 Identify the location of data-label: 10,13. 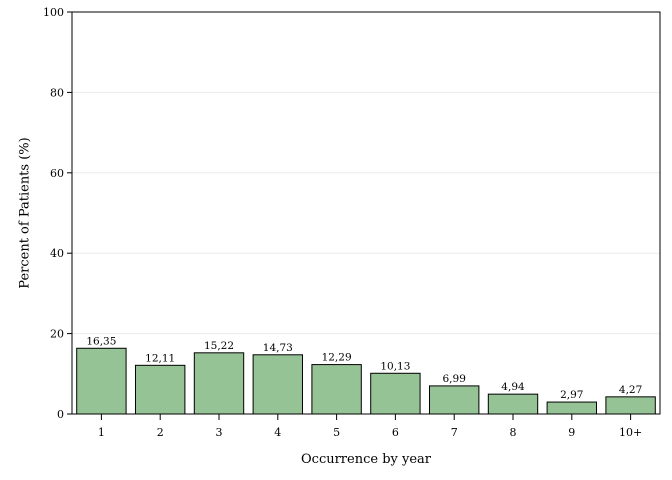
(395, 366).